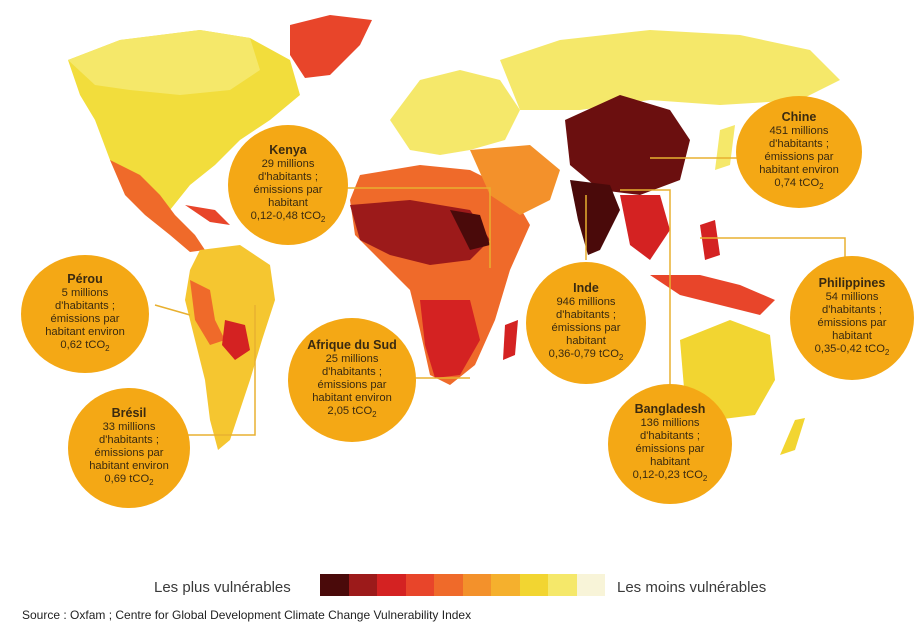 This screenshot has width=916, height=628. I want to click on callout-bresil-line-4: habitant environ, so click(129, 466).